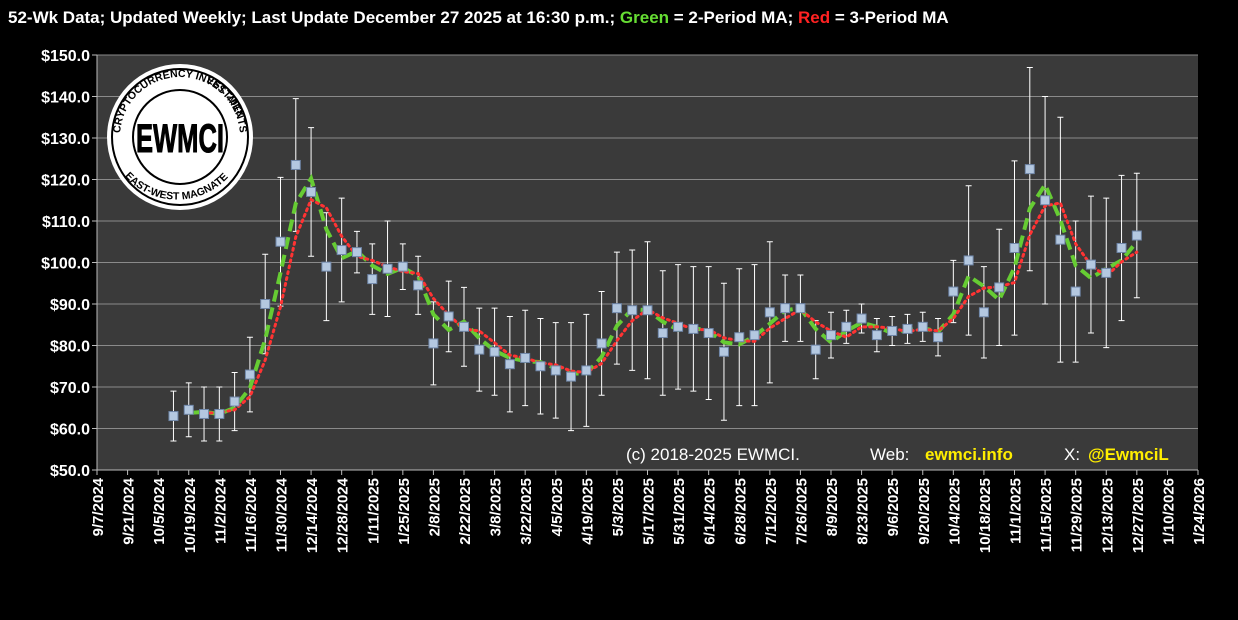  I want to click on footer-web: ewmci.info, so click(969, 454).